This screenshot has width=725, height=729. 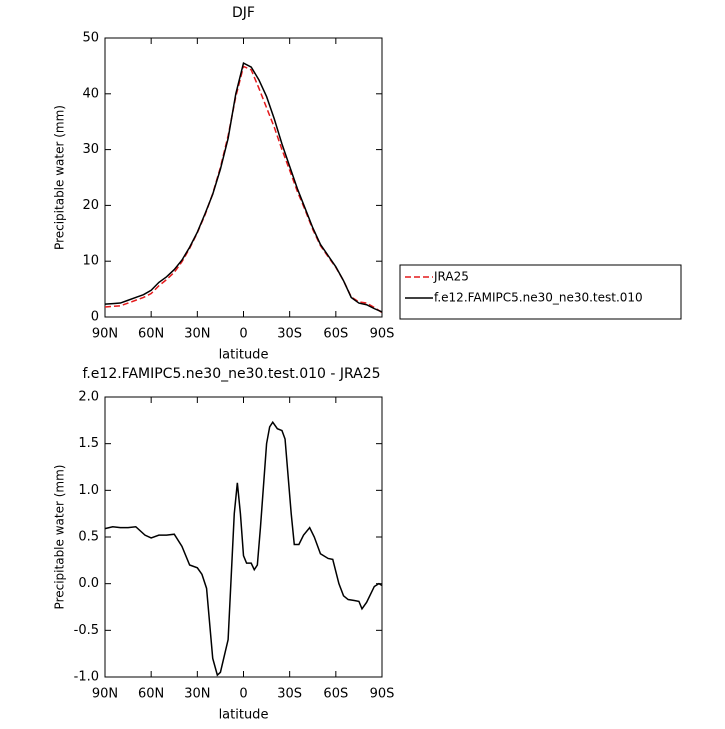 I want to click on y-tick-label: 20, so click(x=90, y=205).